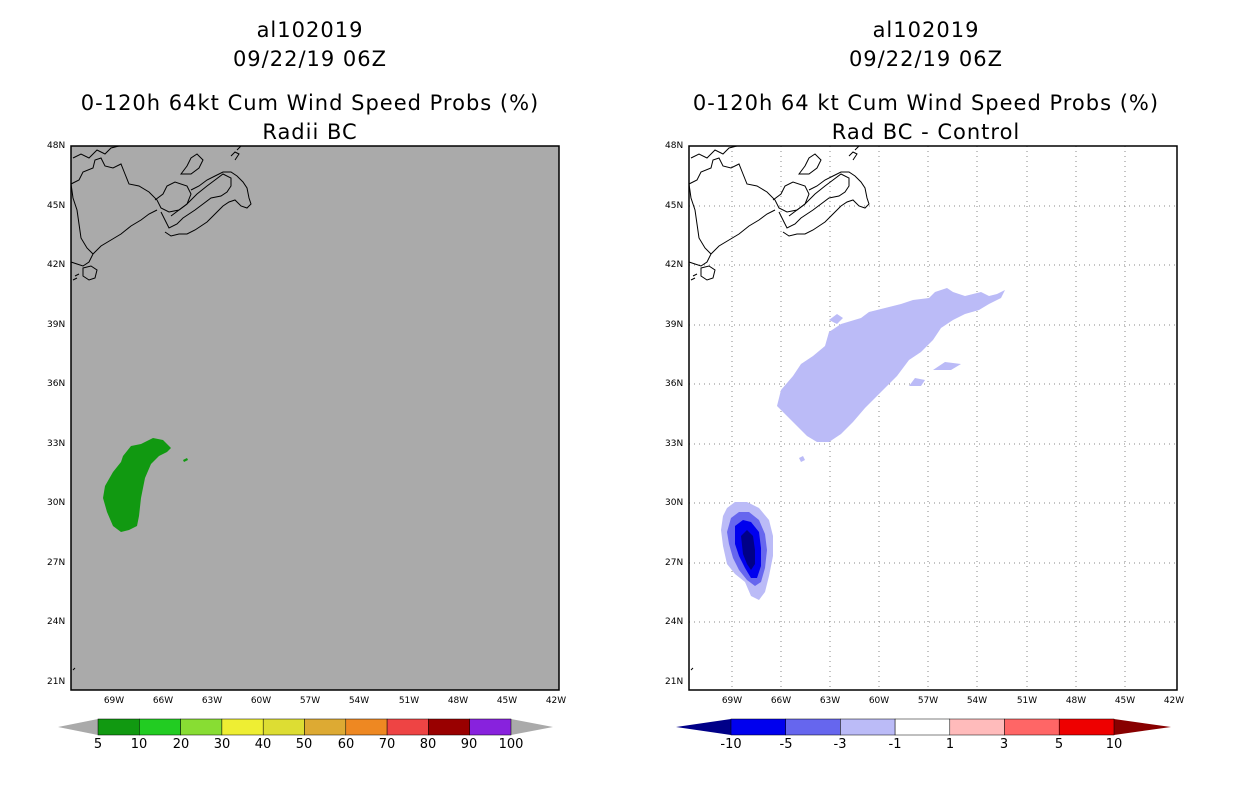  Describe the element at coordinates (1174, 701) in the screenshot. I see `lon-label: 42W` at that location.